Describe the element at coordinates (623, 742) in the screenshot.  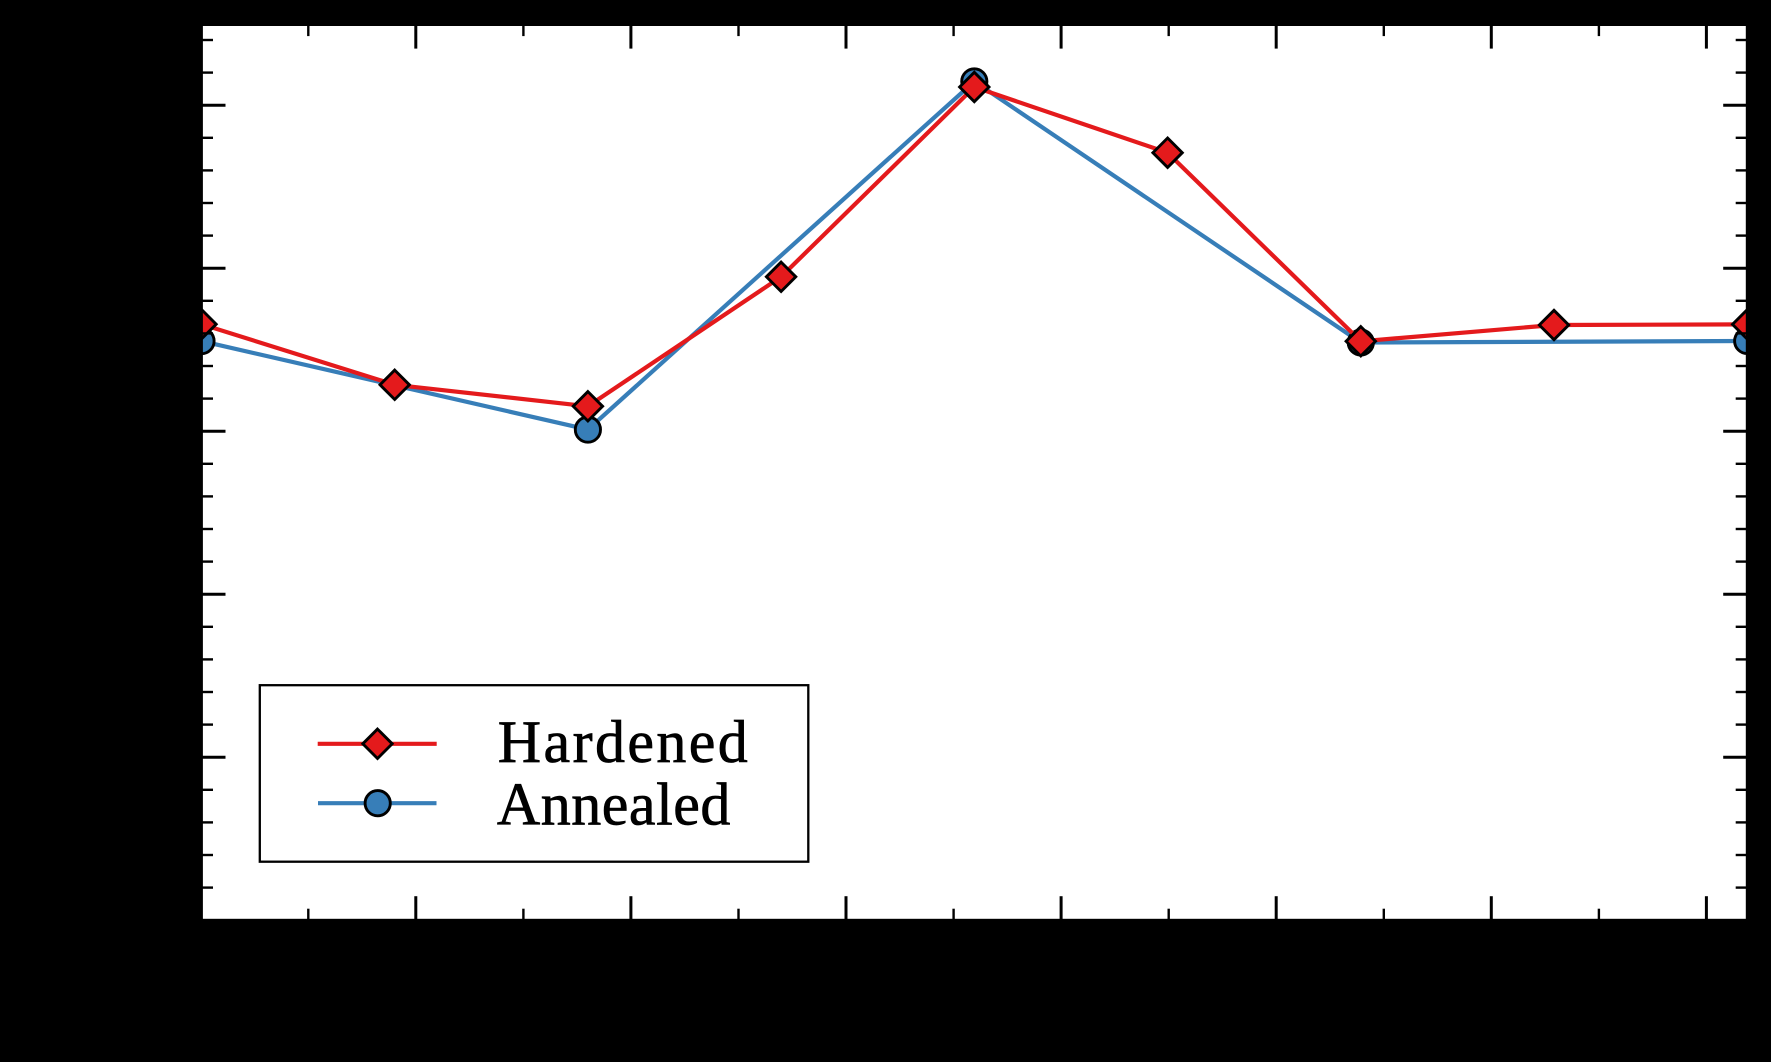
I see `svg-text: Hardened` at that location.